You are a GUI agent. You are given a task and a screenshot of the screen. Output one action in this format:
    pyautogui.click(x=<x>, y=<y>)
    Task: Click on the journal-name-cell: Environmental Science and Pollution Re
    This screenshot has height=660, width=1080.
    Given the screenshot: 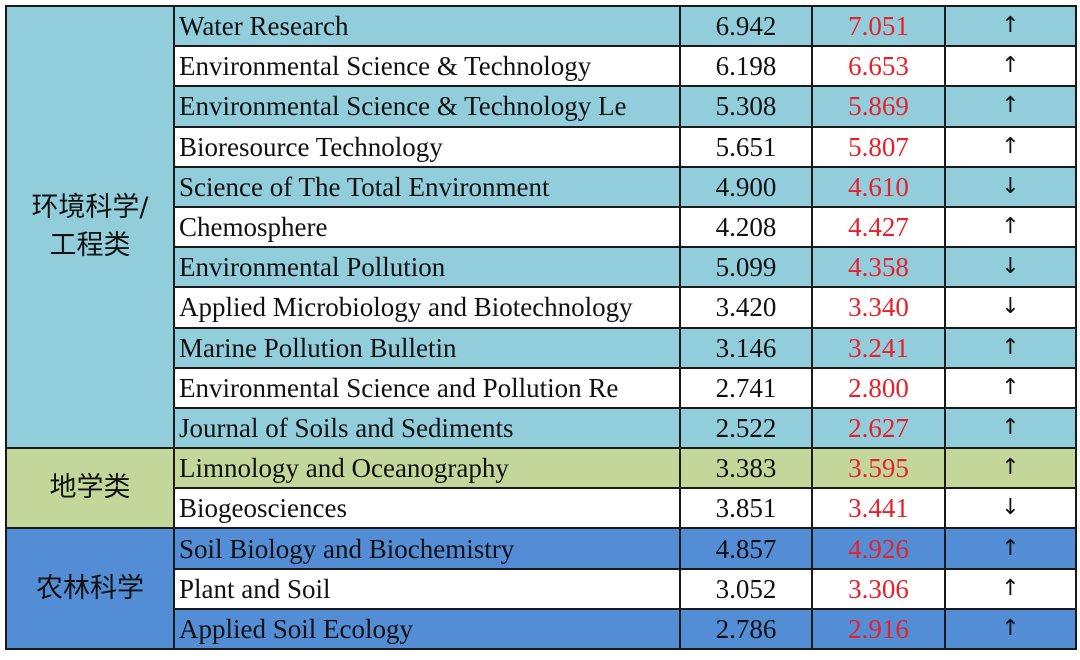 What is the action you would take?
    pyautogui.click(x=427, y=387)
    